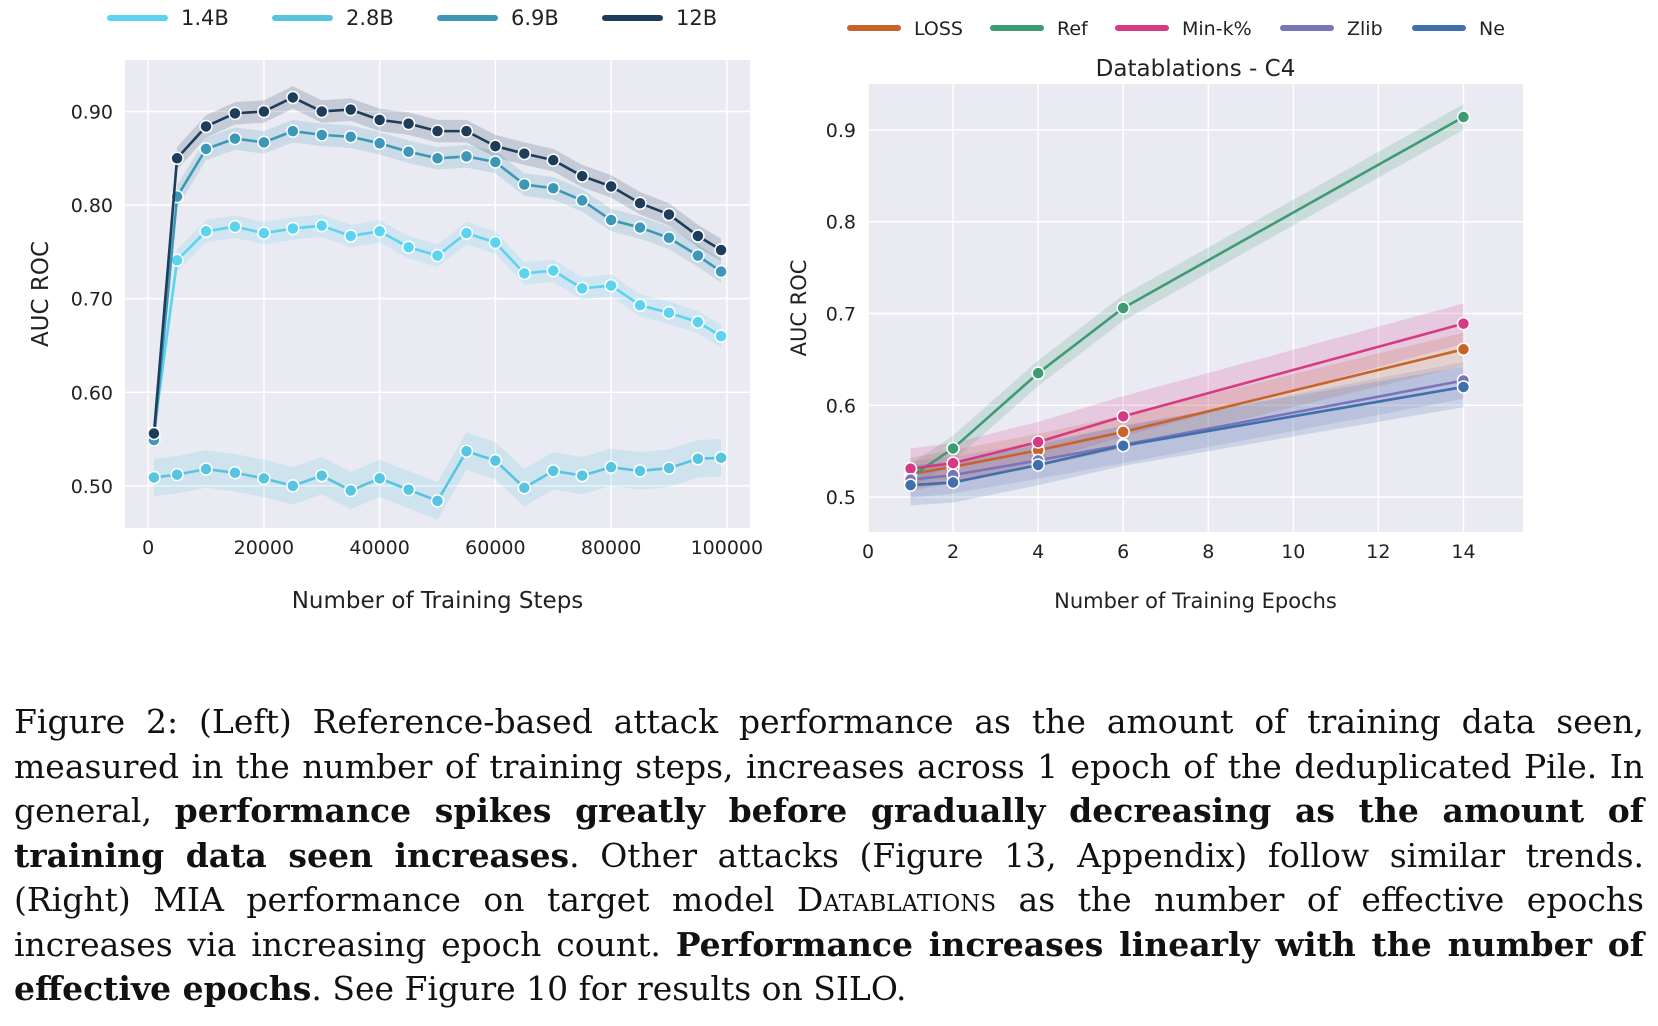 This screenshot has width=1658, height=1026. What do you see at coordinates (1196, 69) in the screenshot?
I see `right-chart-title: Datablations - C4` at bounding box center [1196, 69].